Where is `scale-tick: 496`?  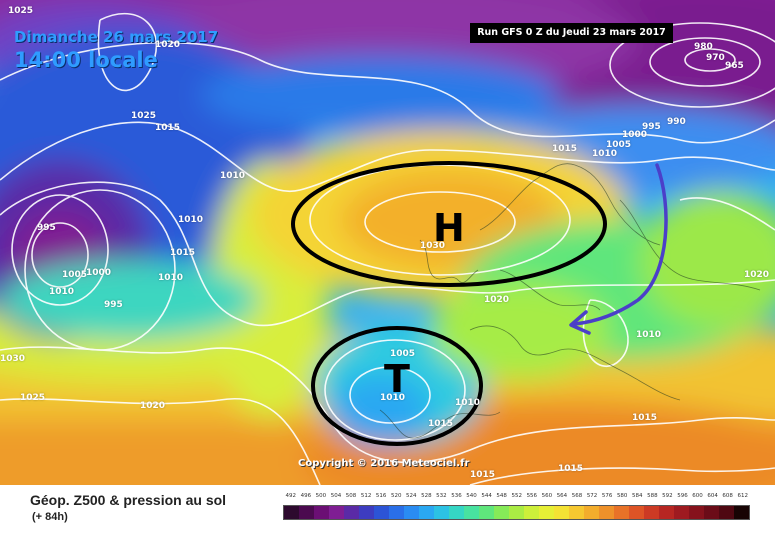
scale-tick: 496 is located at coordinates (306, 496).